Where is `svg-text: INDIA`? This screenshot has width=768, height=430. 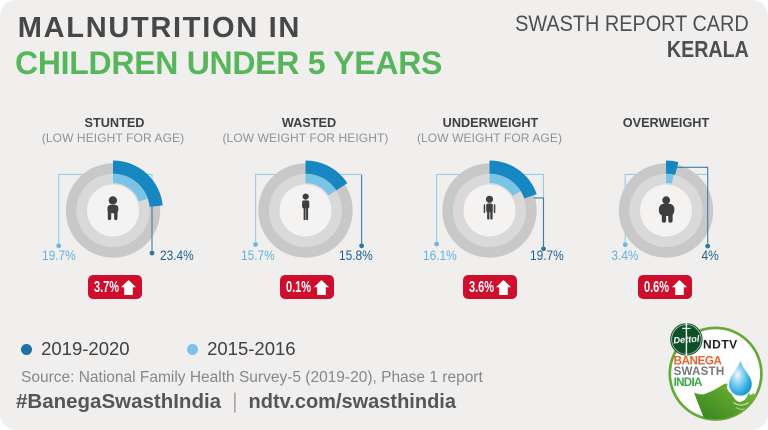 svg-text: INDIA is located at coordinates (688, 382).